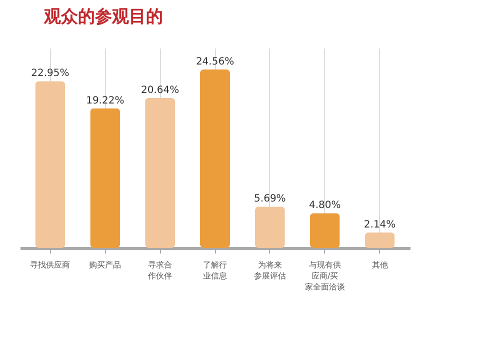 The image size is (500, 362). What do you see at coordinates (103, 17) in the screenshot?
I see `chart-title: 观众的参观目的` at bounding box center [103, 17].